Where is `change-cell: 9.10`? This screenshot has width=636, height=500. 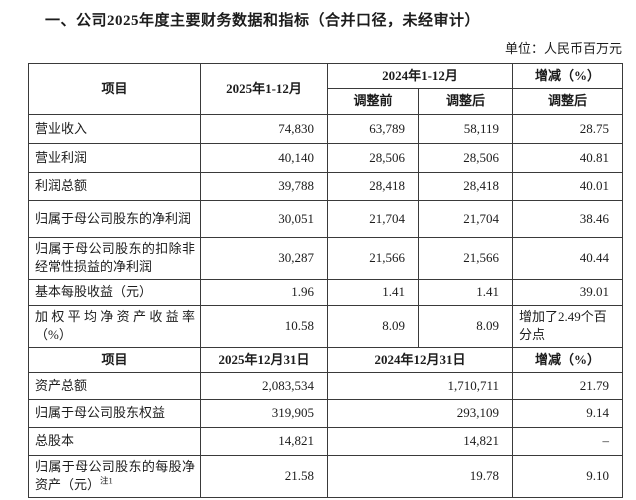 change-cell: 9.10 is located at coordinates (567, 476).